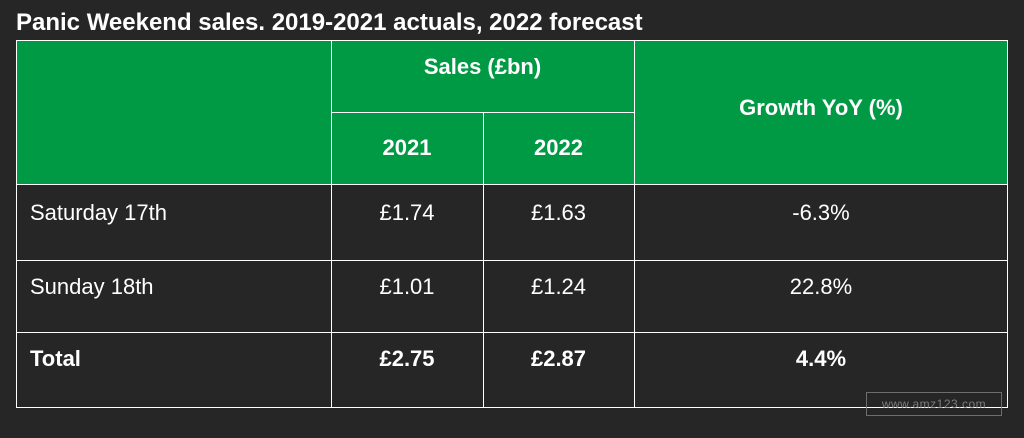 The height and width of the screenshot is (438, 1024). What do you see at coordinates (512, 260) in the screenshot?
I see `row-1-divider` at bounding box center [512, 260].